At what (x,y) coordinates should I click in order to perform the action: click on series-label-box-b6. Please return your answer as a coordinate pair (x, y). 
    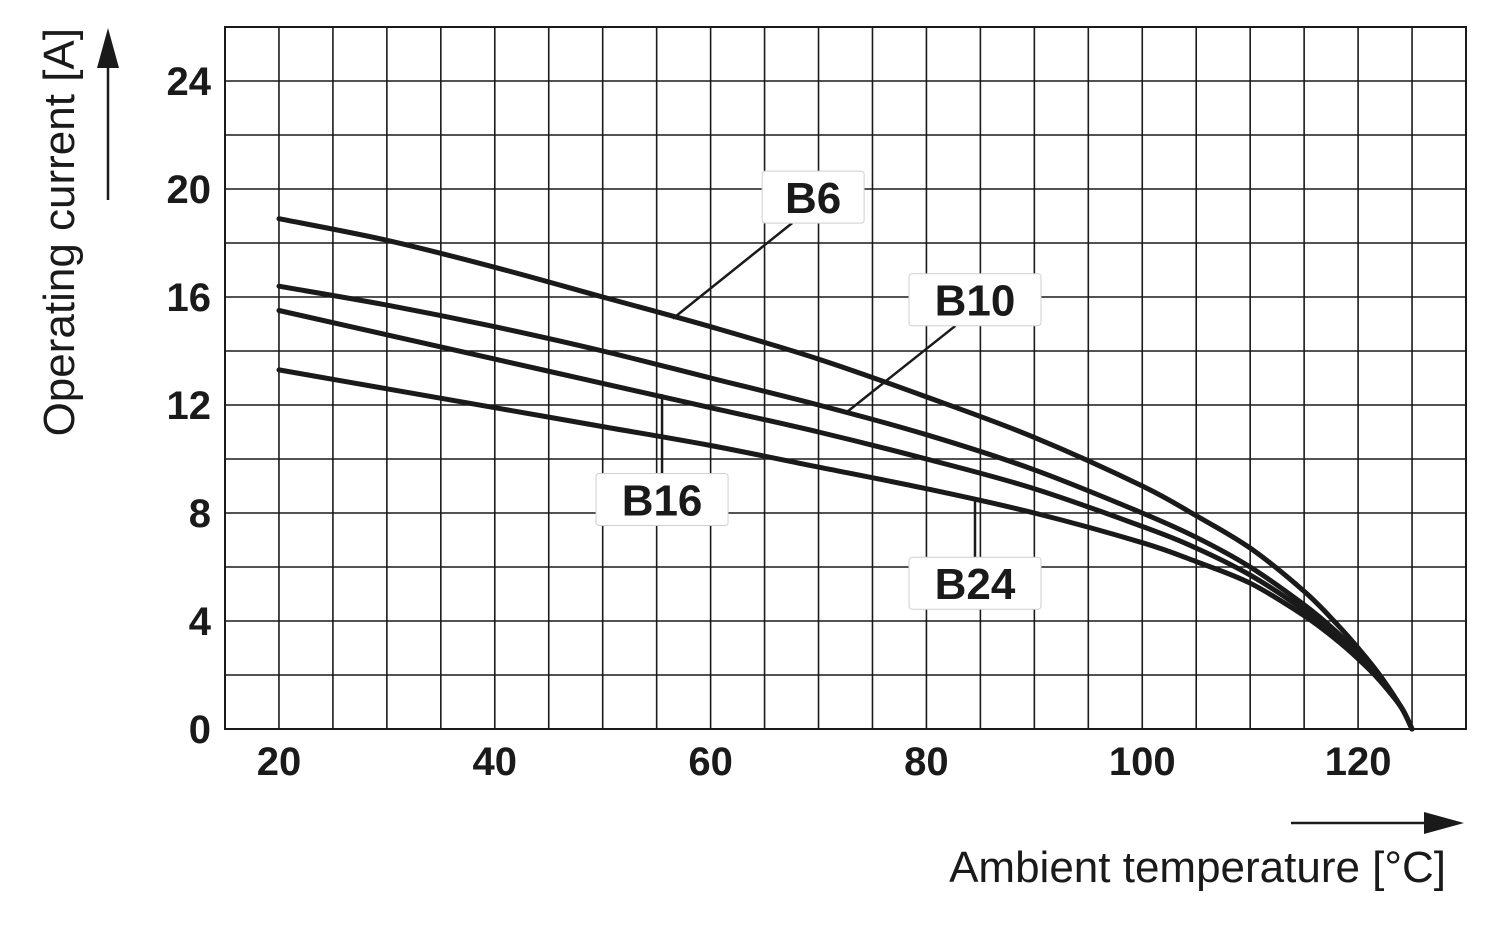
    Looking at the image, I should click on (813, 197).